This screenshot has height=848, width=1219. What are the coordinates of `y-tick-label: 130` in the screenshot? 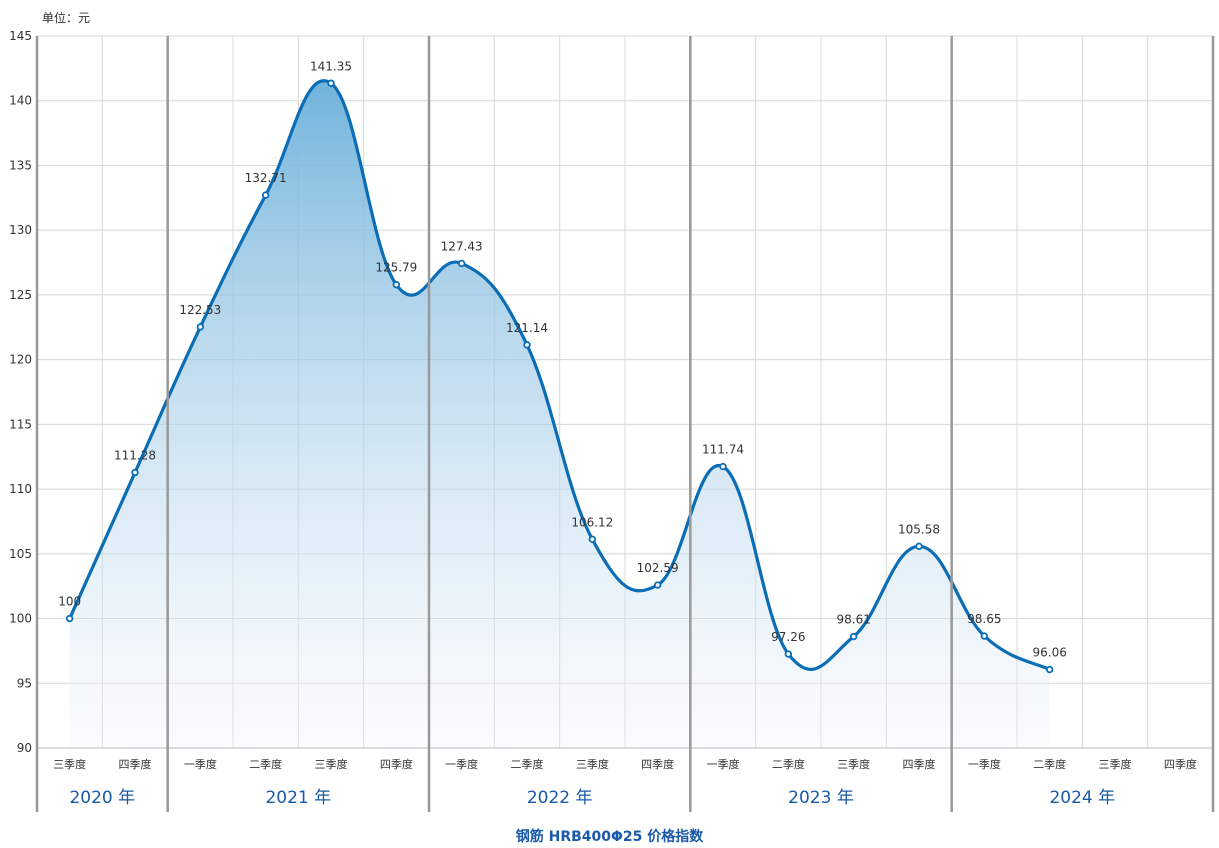 It's located at (20, 230).